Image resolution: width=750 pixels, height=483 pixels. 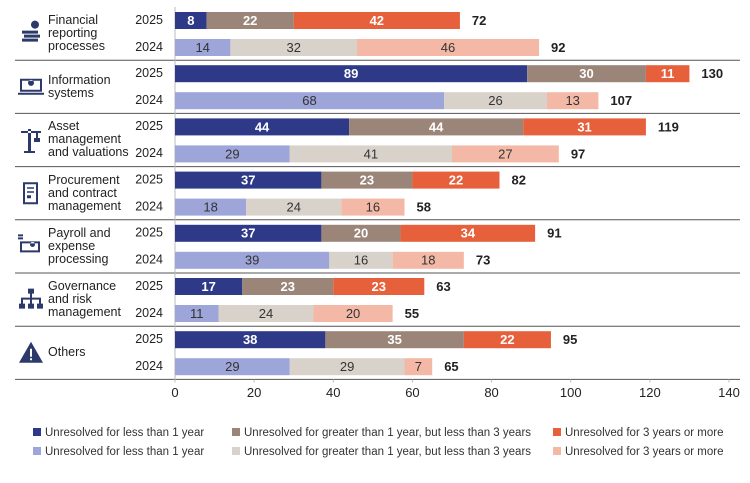 I want to click on x-tick-label: 100, so click(x=571, y=392).